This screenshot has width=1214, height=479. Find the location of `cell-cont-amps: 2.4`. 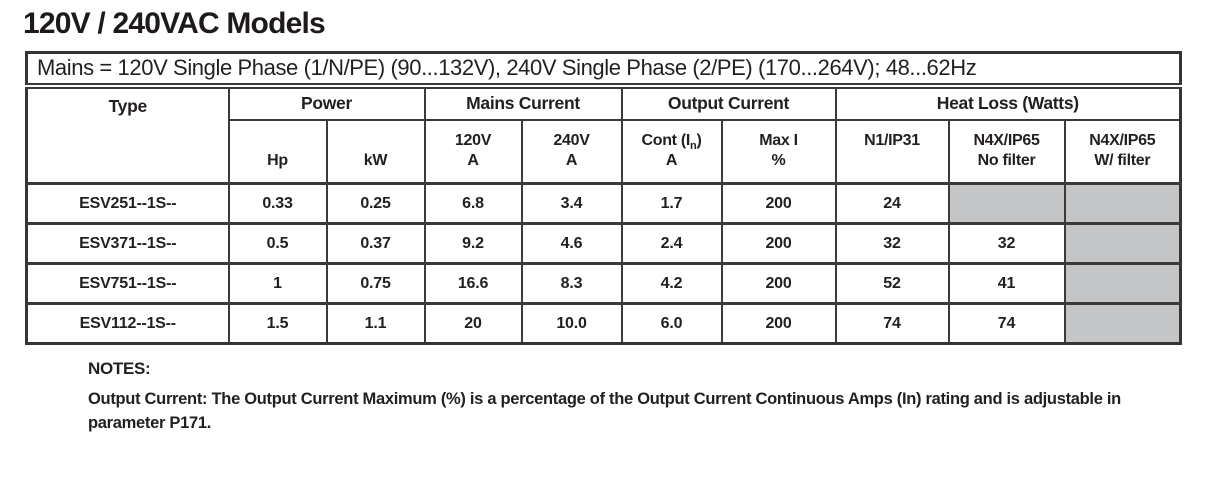

cell-cont-amps: 2.4 is located at coordinates (671, 243).